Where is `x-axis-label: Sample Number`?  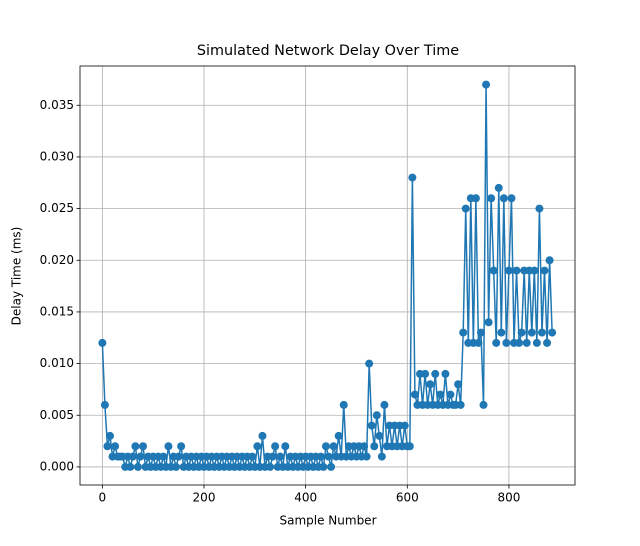
x-axis-label: Sample Number is located at coordinates (327, 521).